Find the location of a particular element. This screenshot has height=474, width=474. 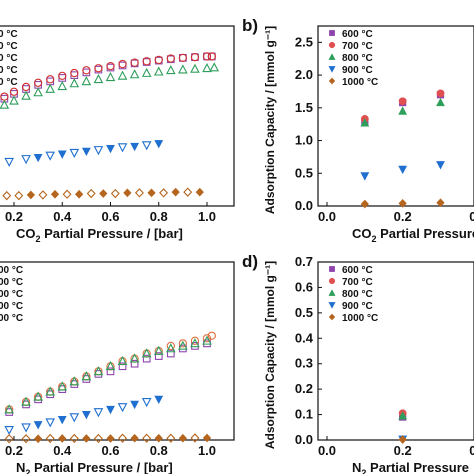

x-tick-label: 1.0 is located at coordinates (207, 450).